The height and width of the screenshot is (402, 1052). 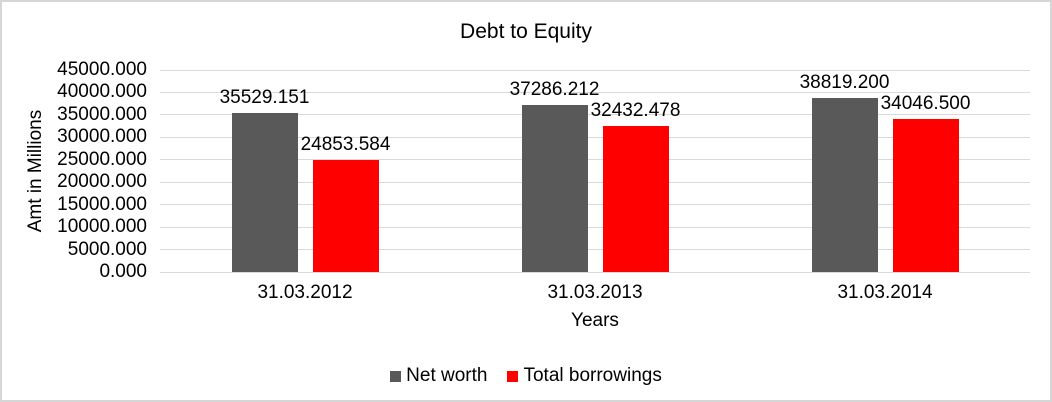 What do you see at coordinates (635, 111) in the screenshot?
I see `data-label-total-borrowings: 32432.478` at bounding box center [635, 111].